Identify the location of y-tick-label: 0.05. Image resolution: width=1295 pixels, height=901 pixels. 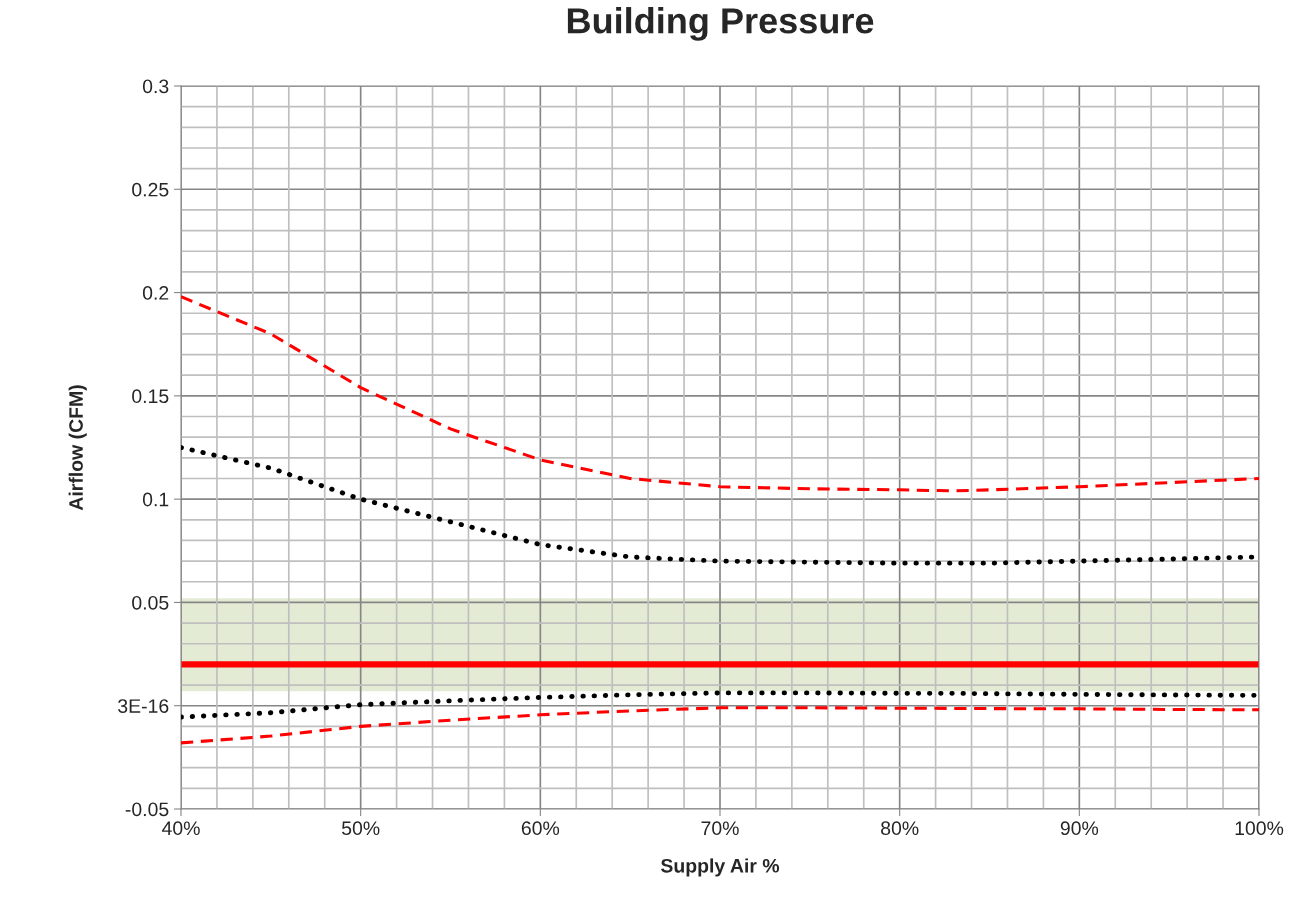
(150, 602).